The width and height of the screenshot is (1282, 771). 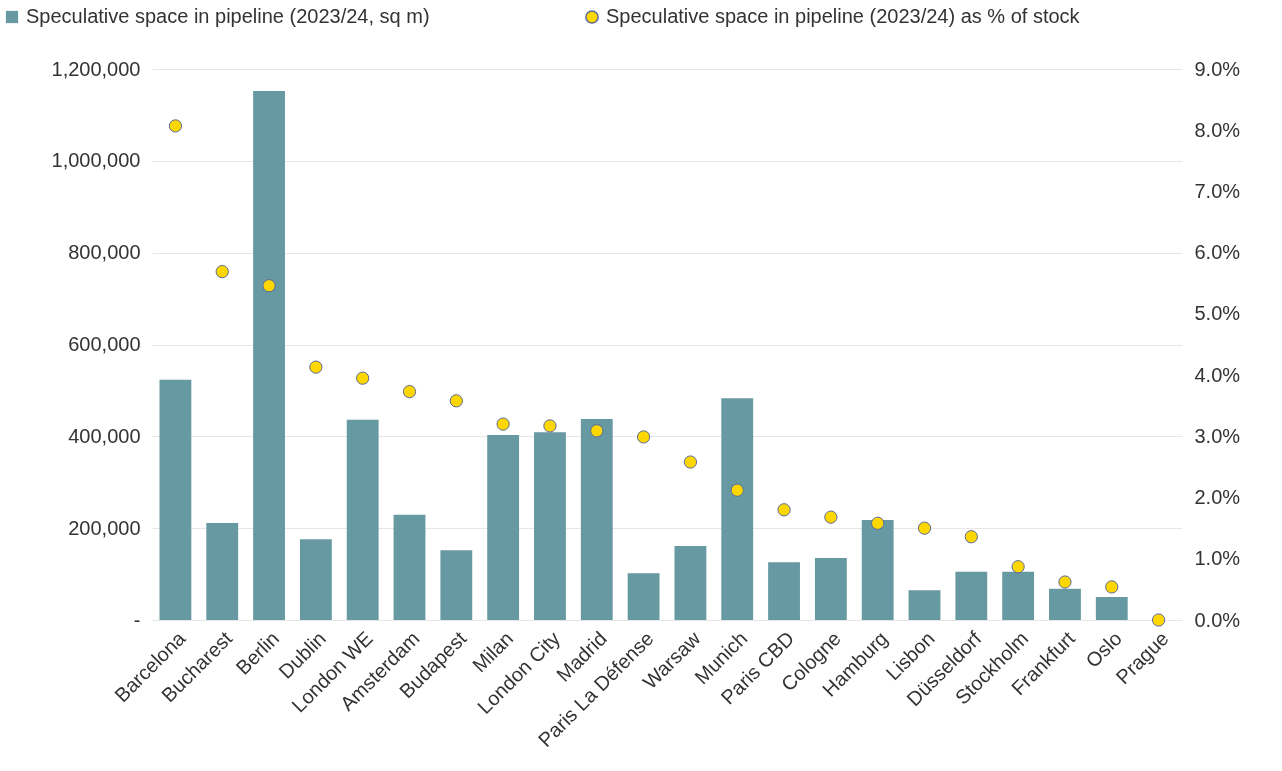 I want to click on y-tick-label: 200,000, so click(x=104, y=527).